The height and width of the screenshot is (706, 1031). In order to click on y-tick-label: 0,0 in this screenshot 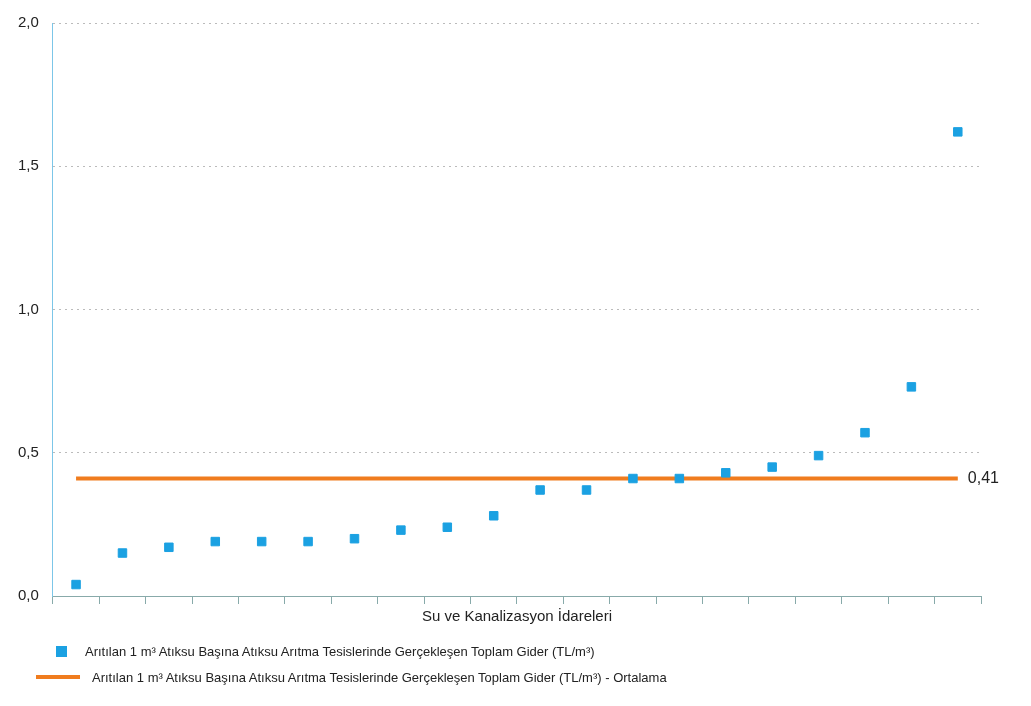, I will do `click(28, 595)`.